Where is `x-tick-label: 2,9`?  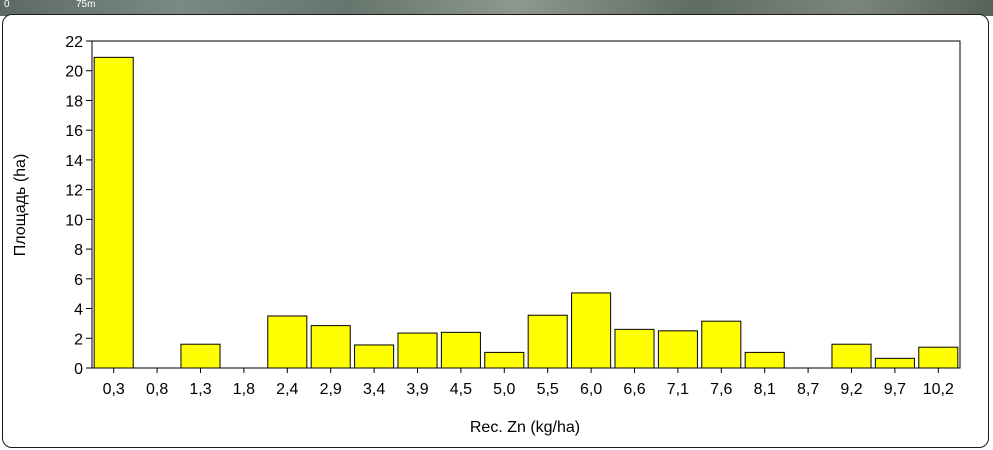
x-tick-label: 2,9 is located at coordinates (331, 389).